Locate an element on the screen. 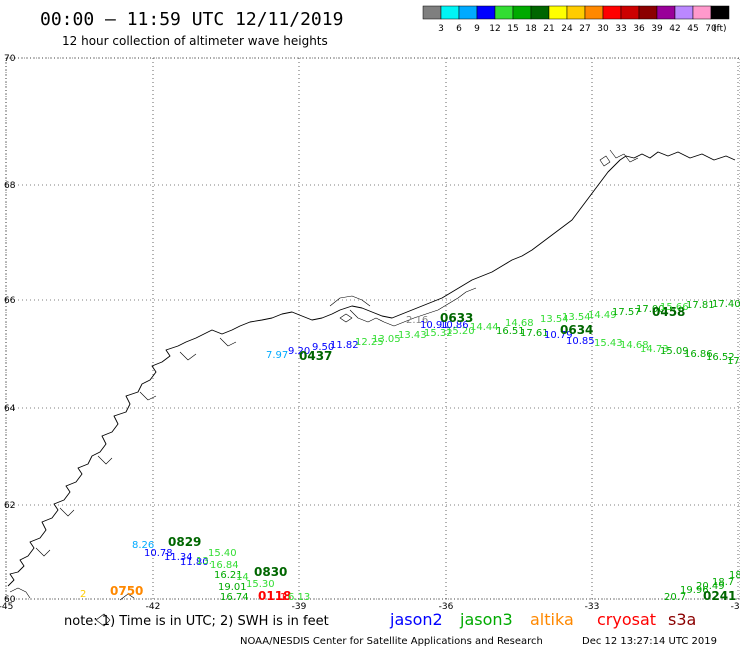 This screenshot has height=650, width=740. wave-height-value: 17.57 is located at coordinates (626, 312).